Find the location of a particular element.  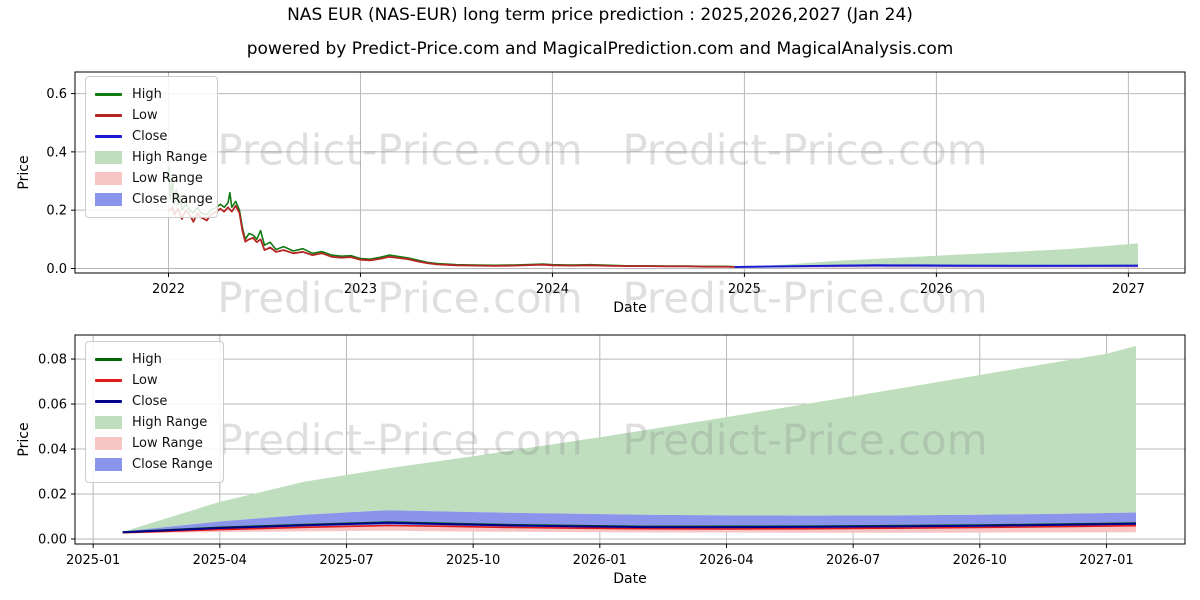

tick-label-y: 0.04 is located at coordinates (52, 450).